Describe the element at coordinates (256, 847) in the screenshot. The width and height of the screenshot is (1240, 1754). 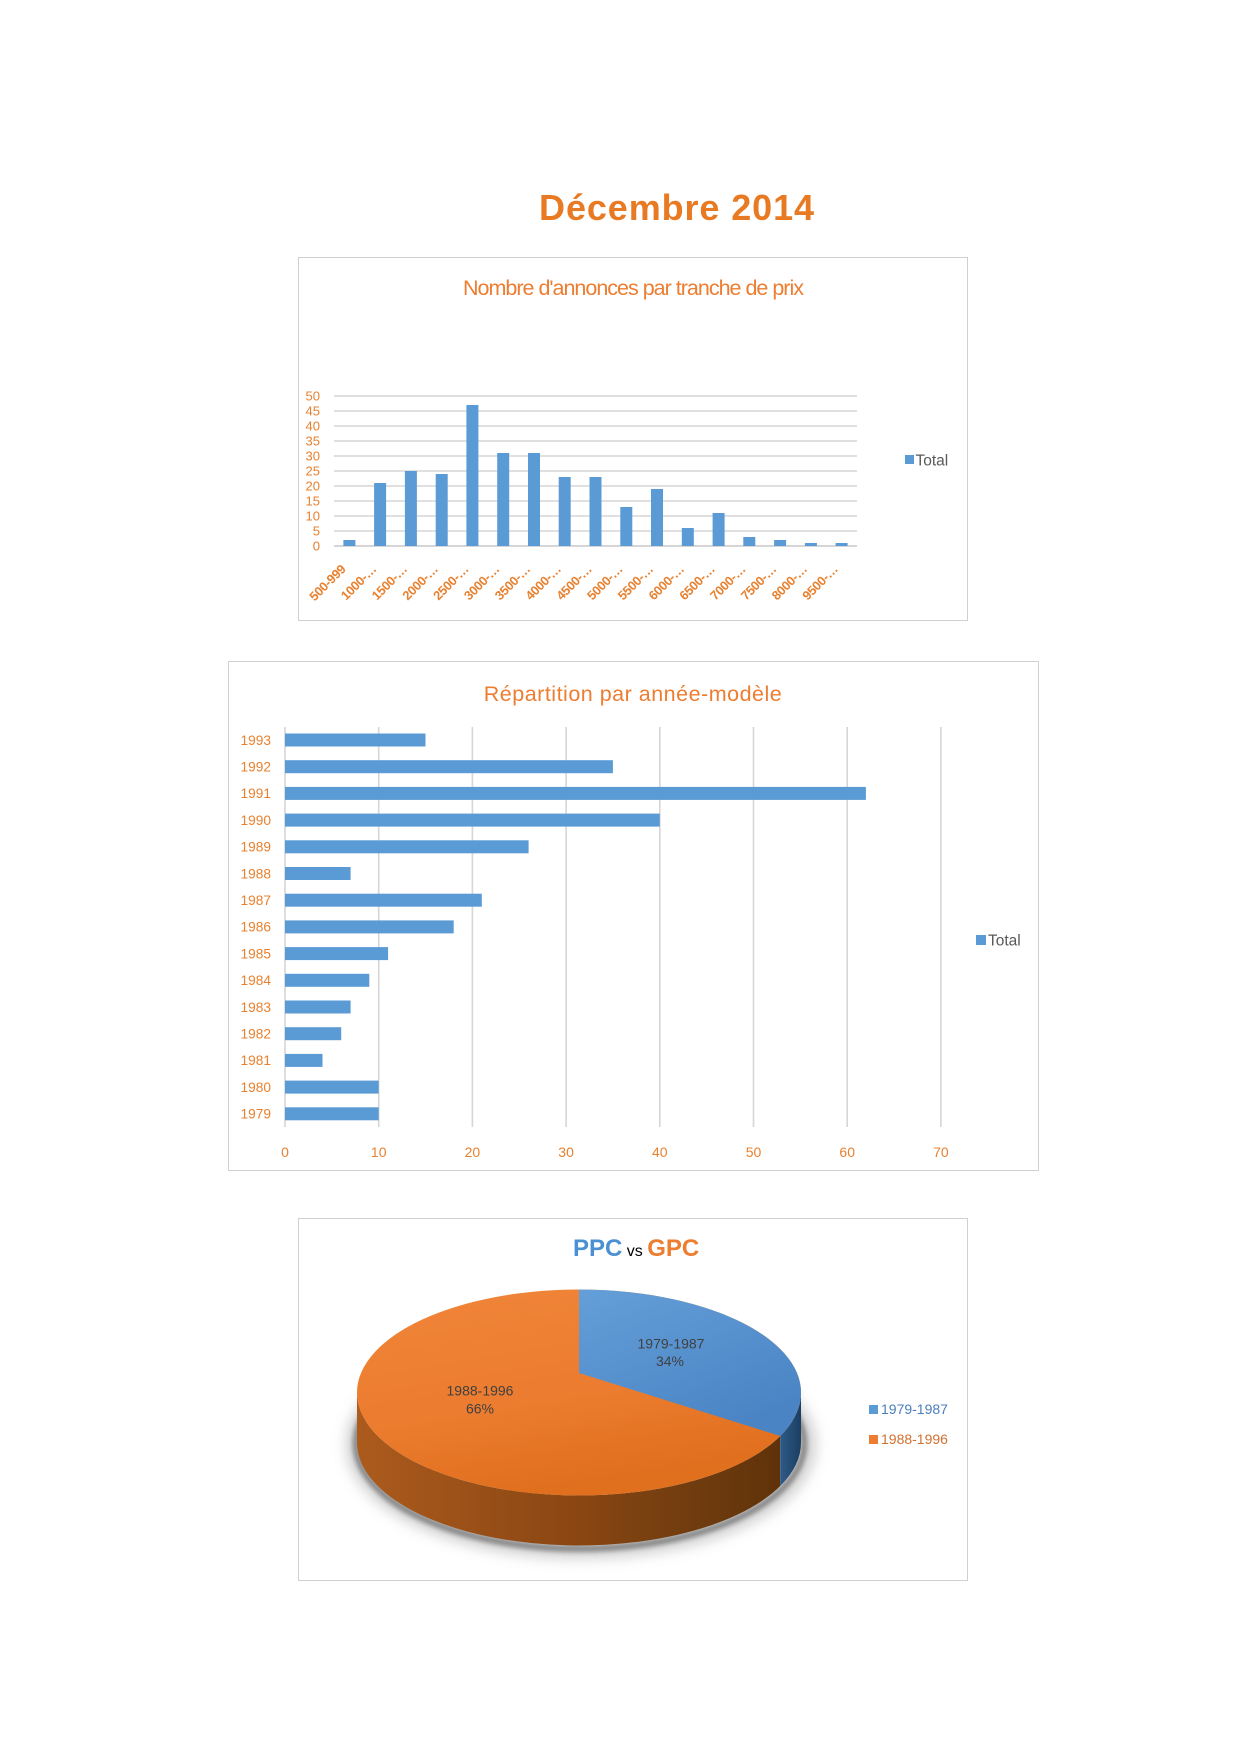
I see `svg-text: 1989` at that location.